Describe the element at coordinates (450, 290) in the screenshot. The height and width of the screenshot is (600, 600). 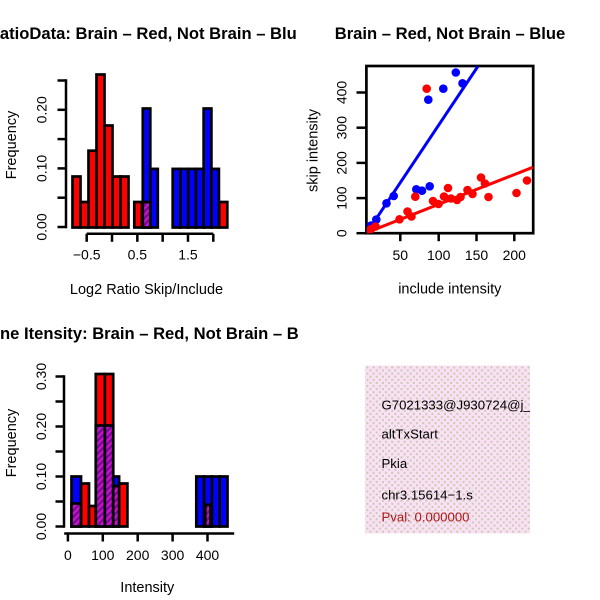
I see `svg-text: include intensity` at that location.